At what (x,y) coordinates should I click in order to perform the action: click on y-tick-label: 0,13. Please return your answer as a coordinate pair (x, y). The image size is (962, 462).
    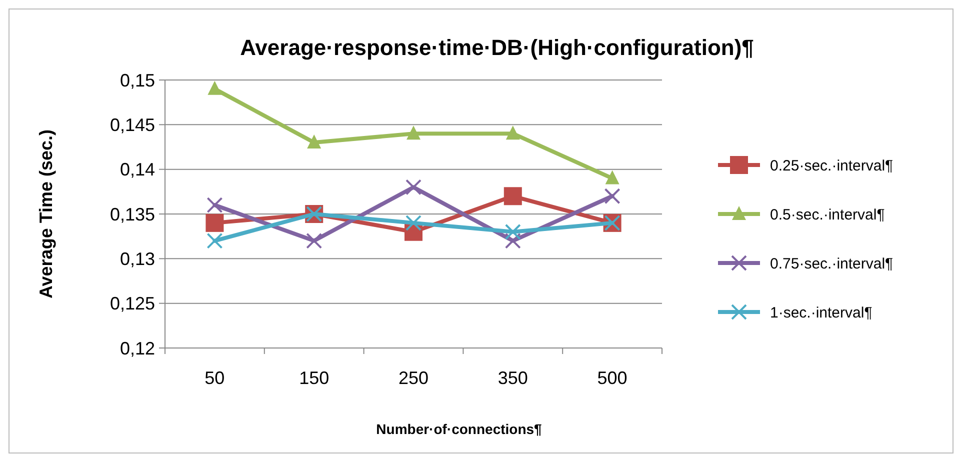
    Looking at the image, I should click on (137, 258).